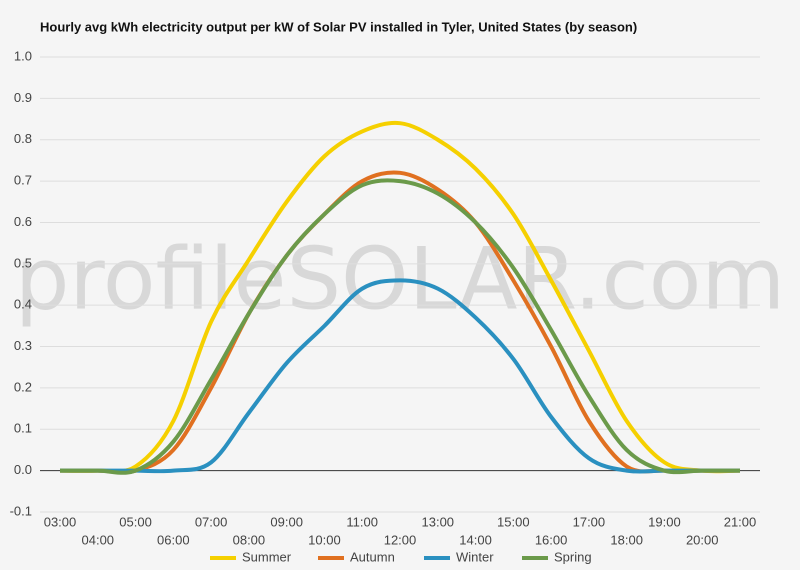 This screenshot has height=570, width=800. Describe the element at coordinates (267, 556) in the screenshot. I see `legend-label: Summer` at that location.